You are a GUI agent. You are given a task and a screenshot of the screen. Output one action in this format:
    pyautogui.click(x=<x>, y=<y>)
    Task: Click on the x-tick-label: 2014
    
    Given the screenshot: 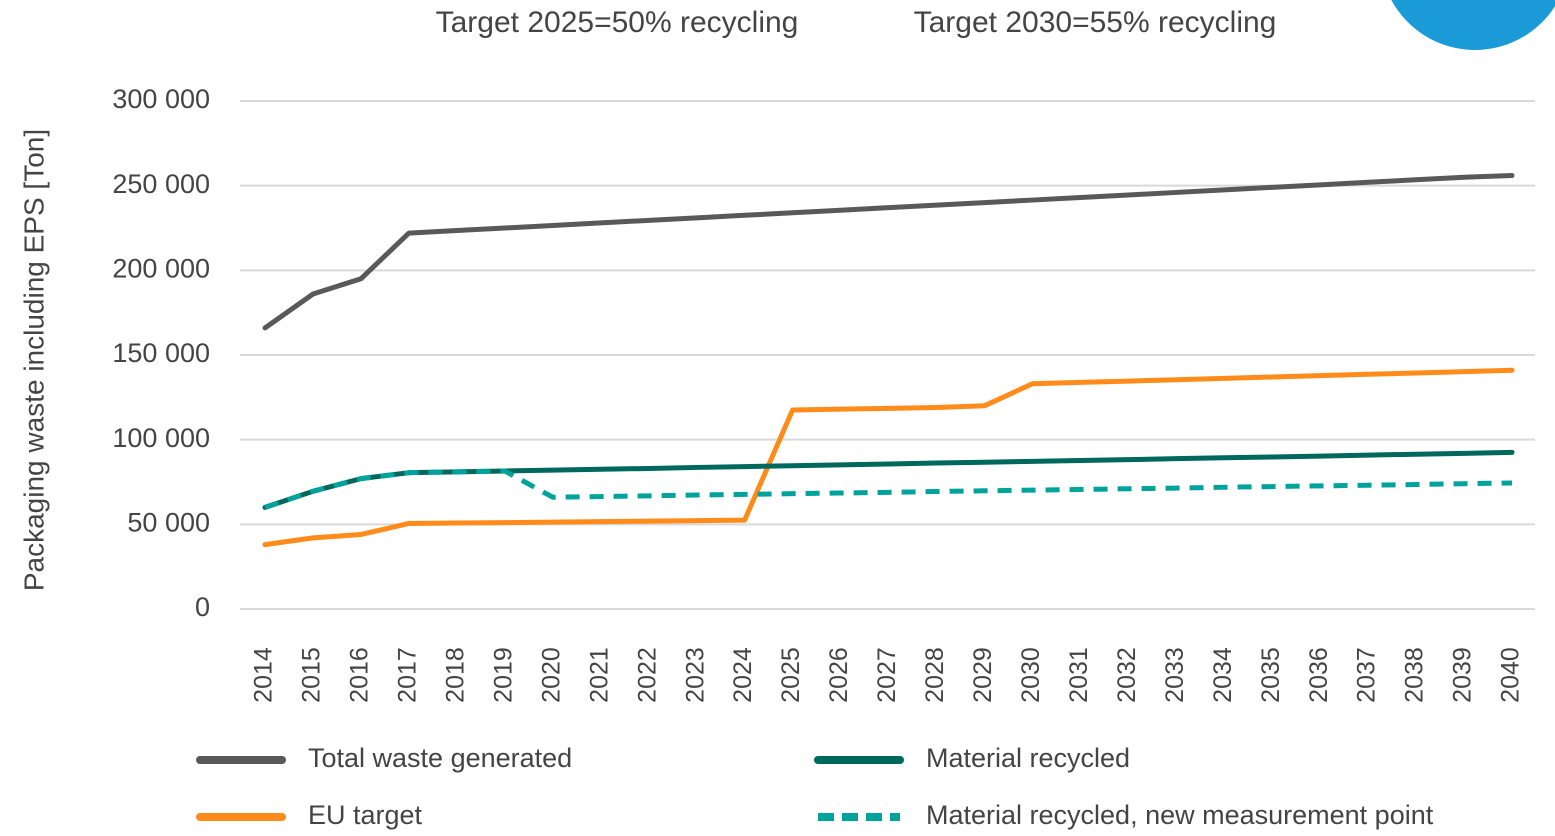 What is the action you would take?
    pyautogui.click(x=264, y=675)
    